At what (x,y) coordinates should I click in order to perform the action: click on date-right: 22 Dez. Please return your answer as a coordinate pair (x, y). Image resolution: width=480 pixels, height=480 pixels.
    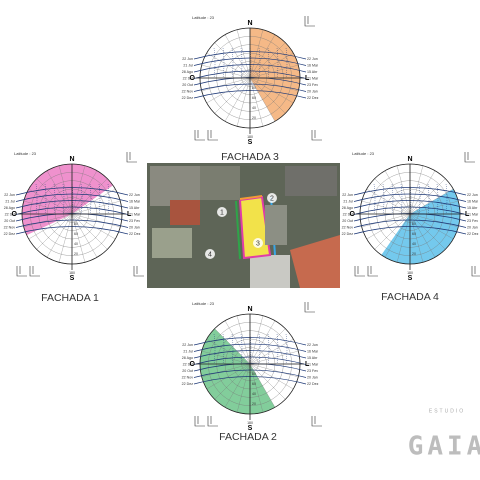
    Looking at the image, I should click on (313, 98).